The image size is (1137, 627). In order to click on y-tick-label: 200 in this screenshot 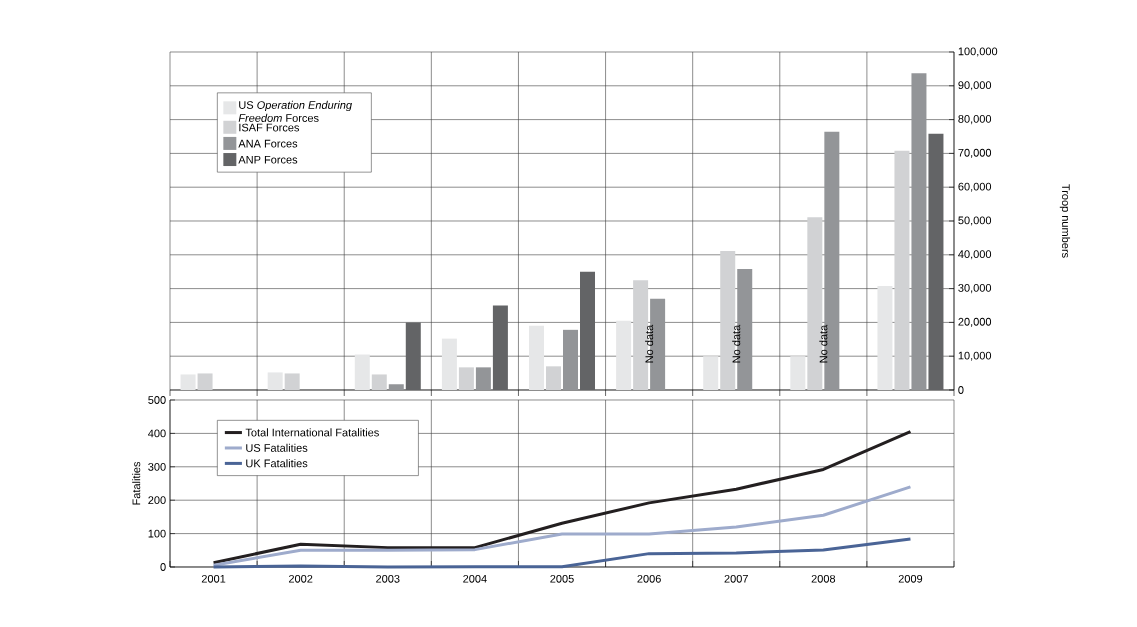, I will do `click(157, 500)`.